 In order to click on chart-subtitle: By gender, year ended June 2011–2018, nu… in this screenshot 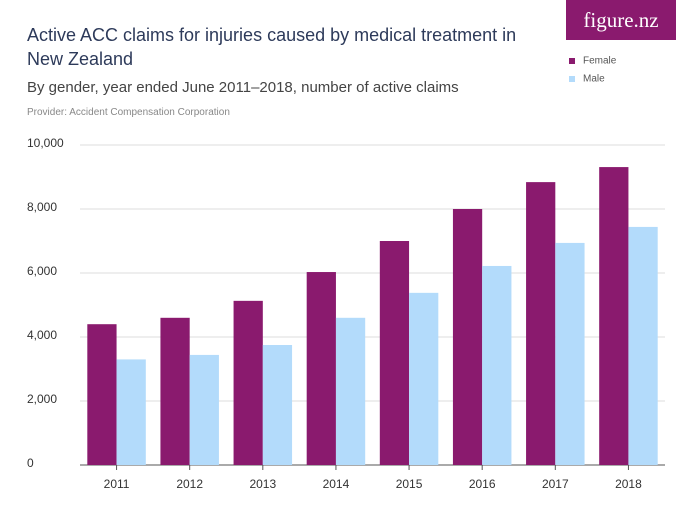, I will do `click(243, 87)`.